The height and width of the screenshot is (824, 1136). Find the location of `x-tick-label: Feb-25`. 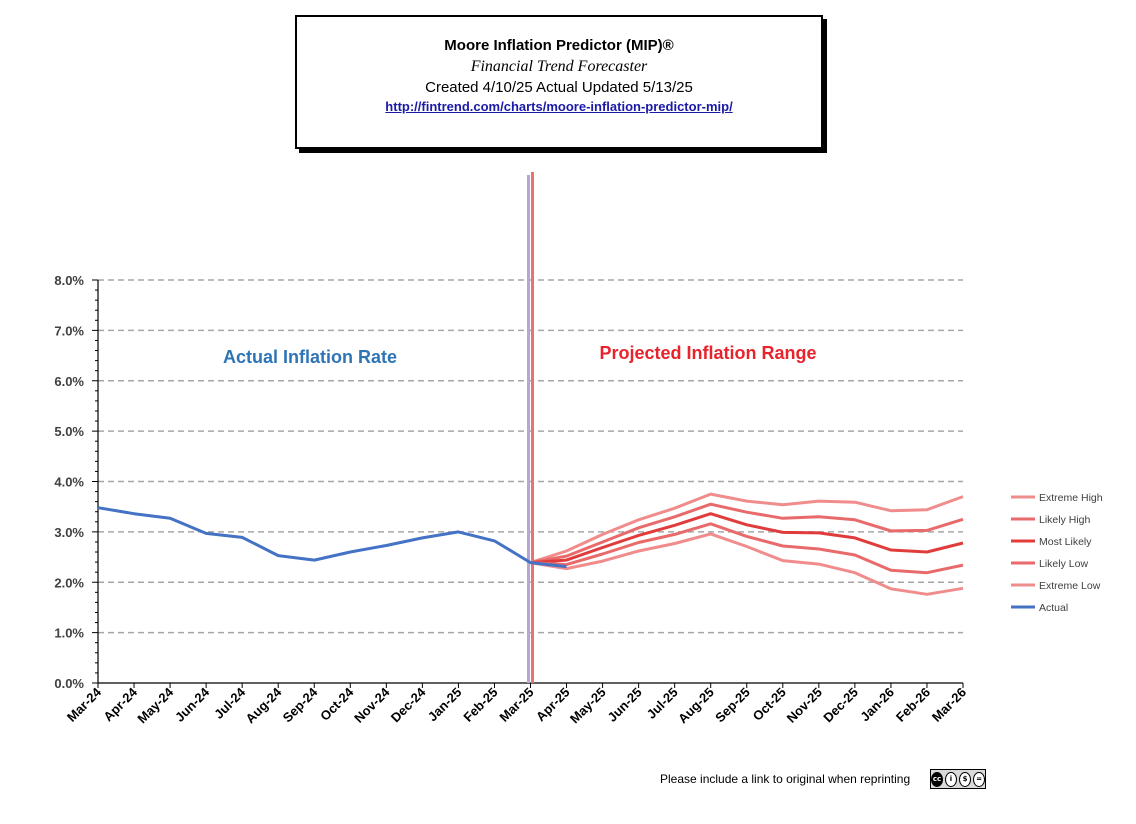

x-tick-label: Feb-25 is located at coordinates (480, 705).